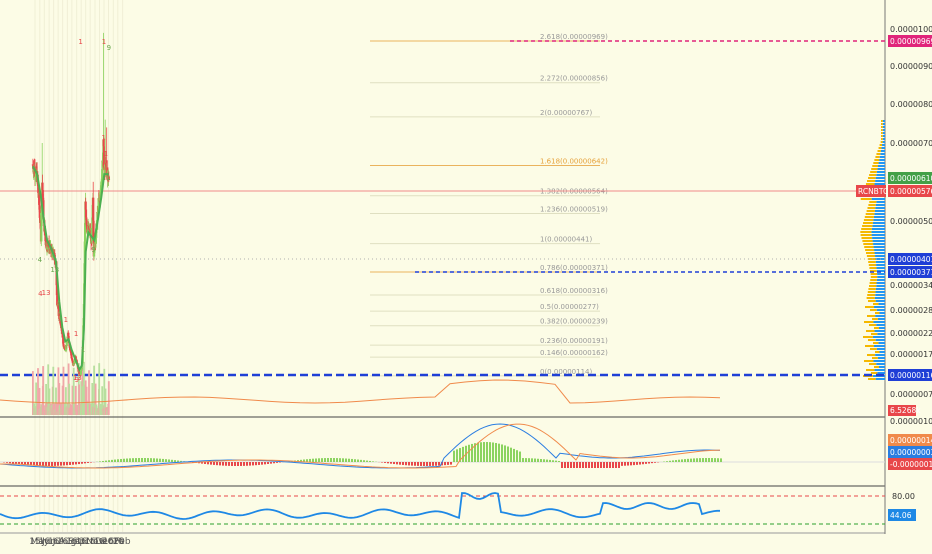 The image size is (932, 554). I want to click on sequential-count-annotation: 9, so click(93, 250).